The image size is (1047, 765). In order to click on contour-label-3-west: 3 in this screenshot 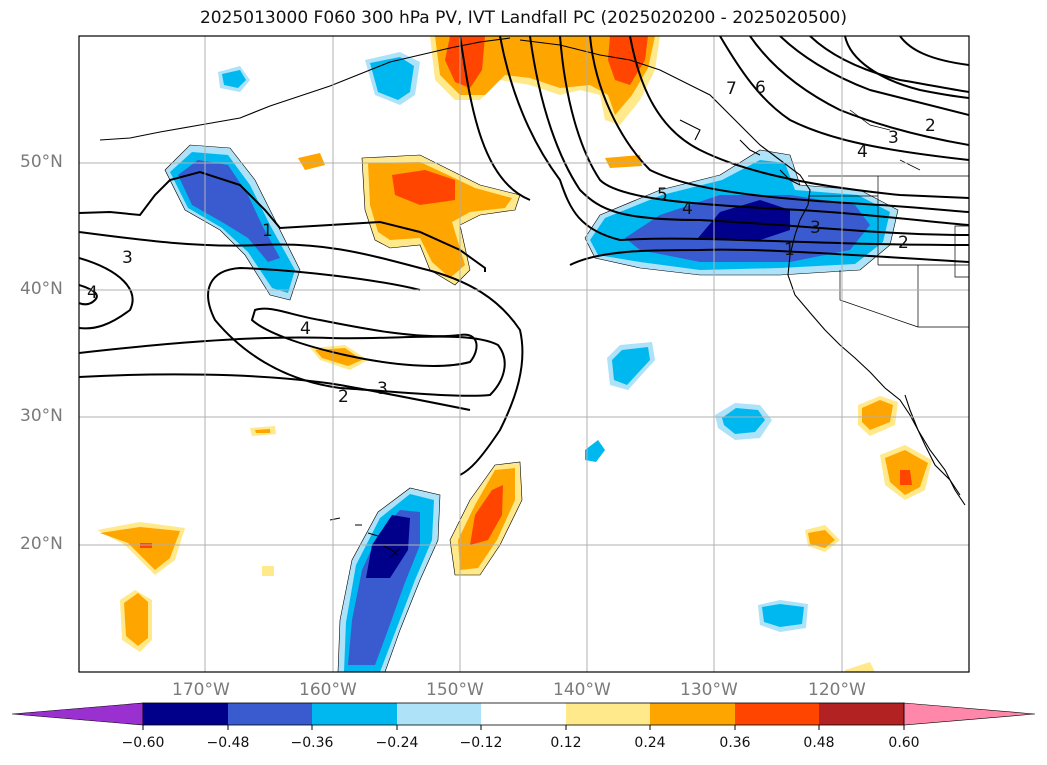, I will do `click(127, 258)`.